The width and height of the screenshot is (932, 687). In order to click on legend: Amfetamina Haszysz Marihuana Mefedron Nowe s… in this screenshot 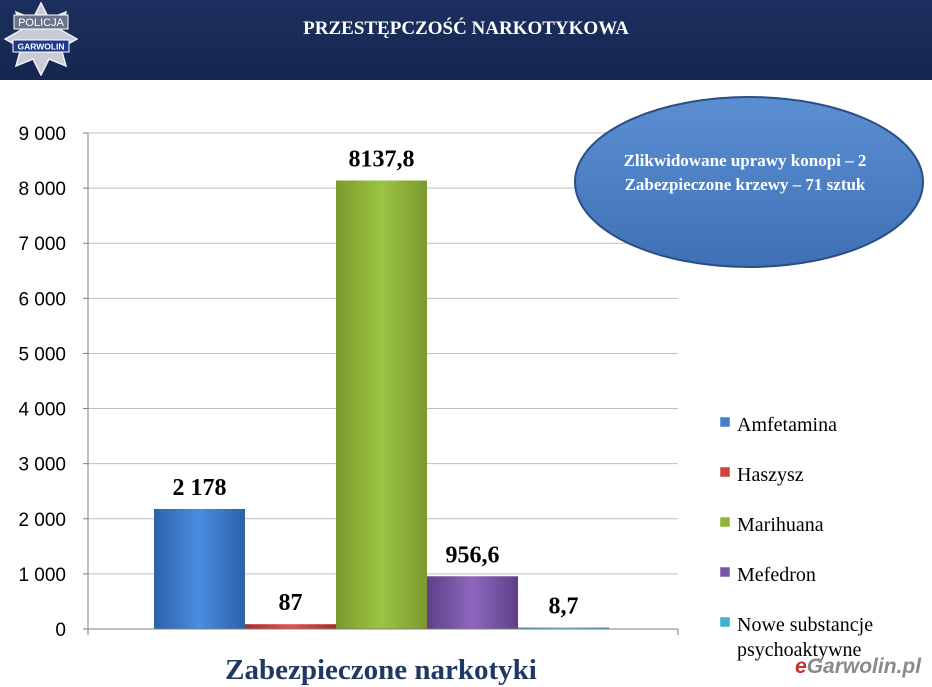, I will do `click(796, 537)`.